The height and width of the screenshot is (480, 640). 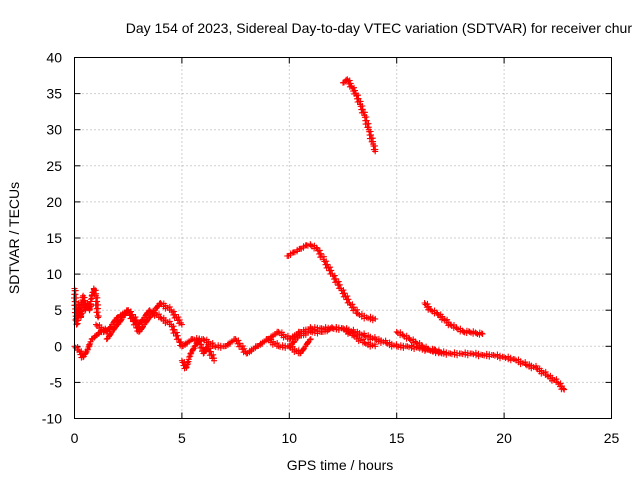 I want to click on y-tick-label: 0, so click(x=58, y=346).